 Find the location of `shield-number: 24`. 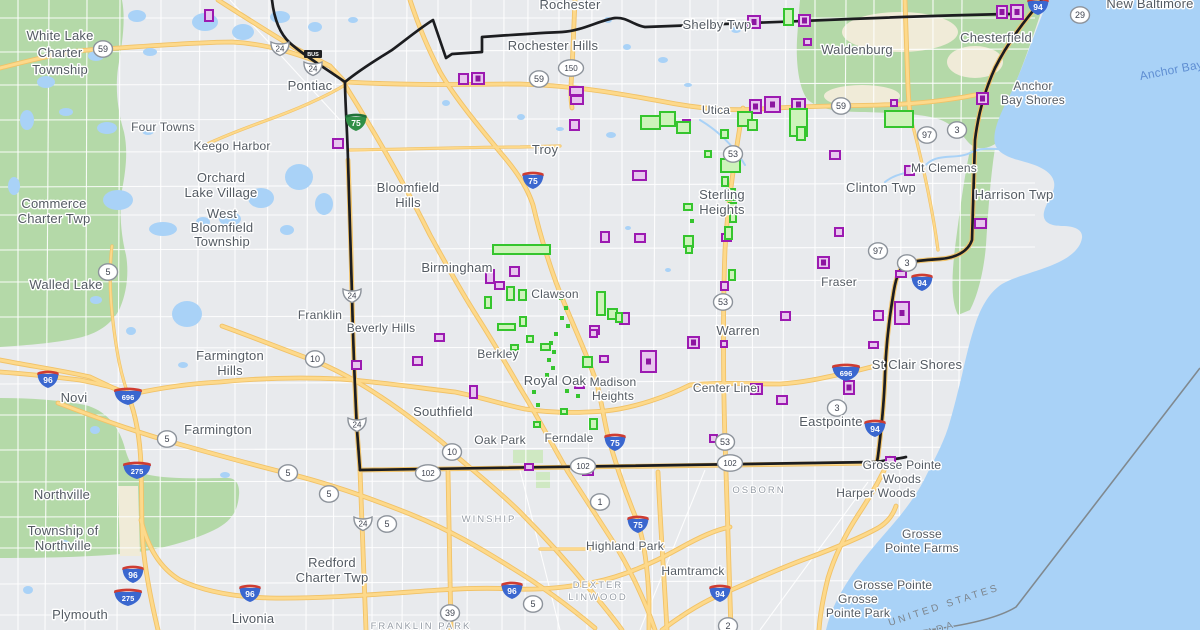

shield-number: 24 is located at coordinates (313, 69).